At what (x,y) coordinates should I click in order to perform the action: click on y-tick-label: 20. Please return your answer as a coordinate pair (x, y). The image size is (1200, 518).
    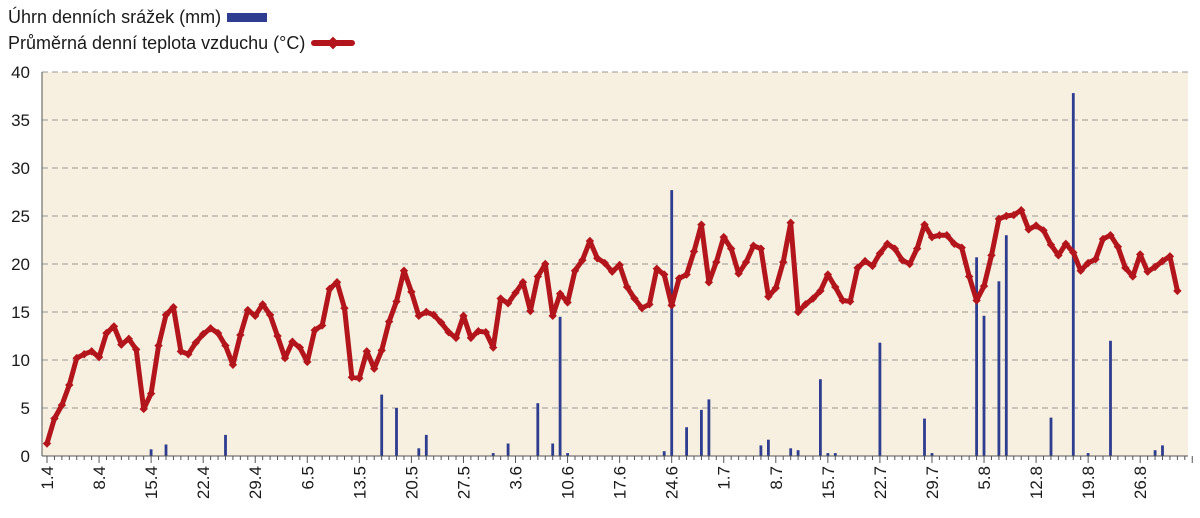
    Looking at the image, I should click on (20, 264).